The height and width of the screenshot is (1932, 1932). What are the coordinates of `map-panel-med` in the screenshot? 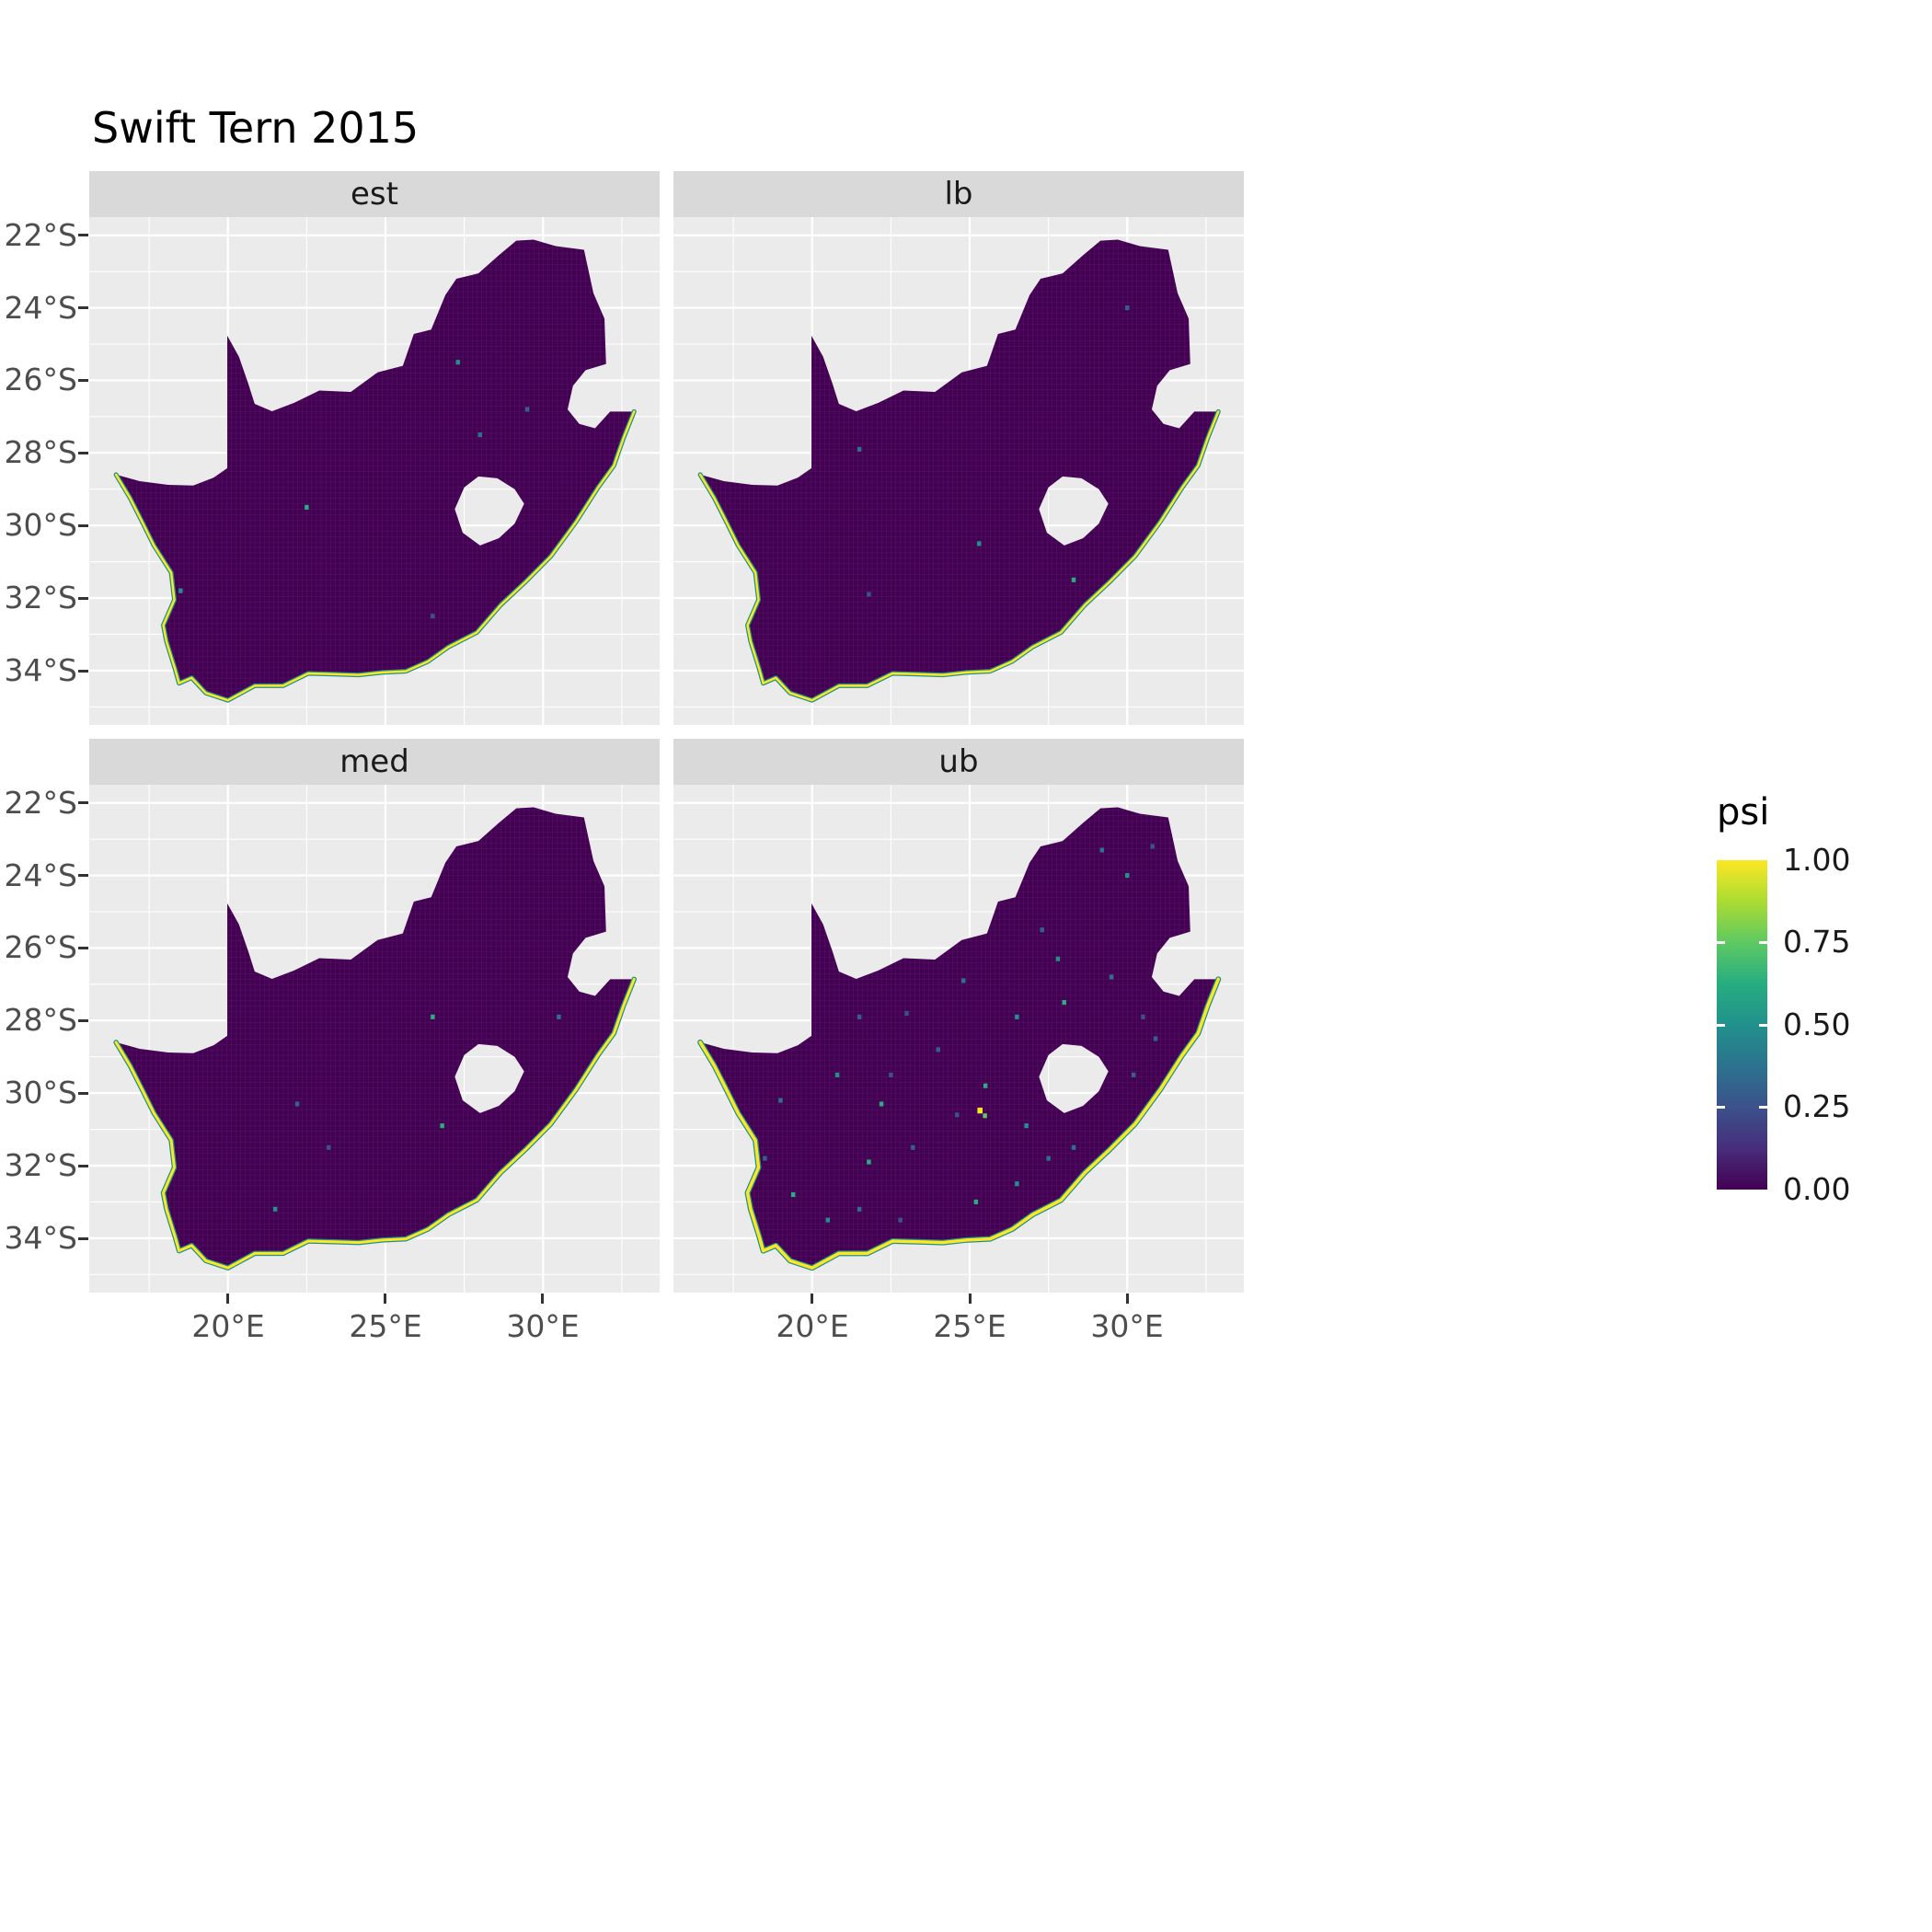 It's located at (374, 1039).